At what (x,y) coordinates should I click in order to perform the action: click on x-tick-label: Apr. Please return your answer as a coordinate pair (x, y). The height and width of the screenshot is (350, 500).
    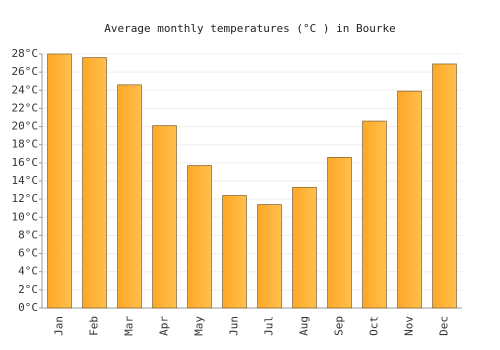
    Looking at the image, I should click on (164, 326).